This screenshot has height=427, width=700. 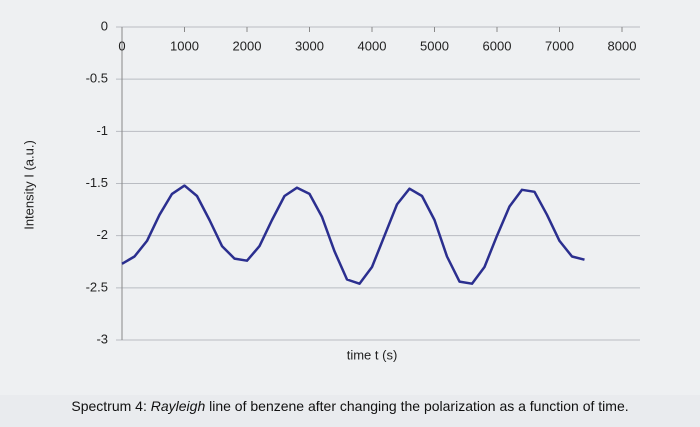 I want to click on x-tick-label: 3000, so click(x=309, y=45).